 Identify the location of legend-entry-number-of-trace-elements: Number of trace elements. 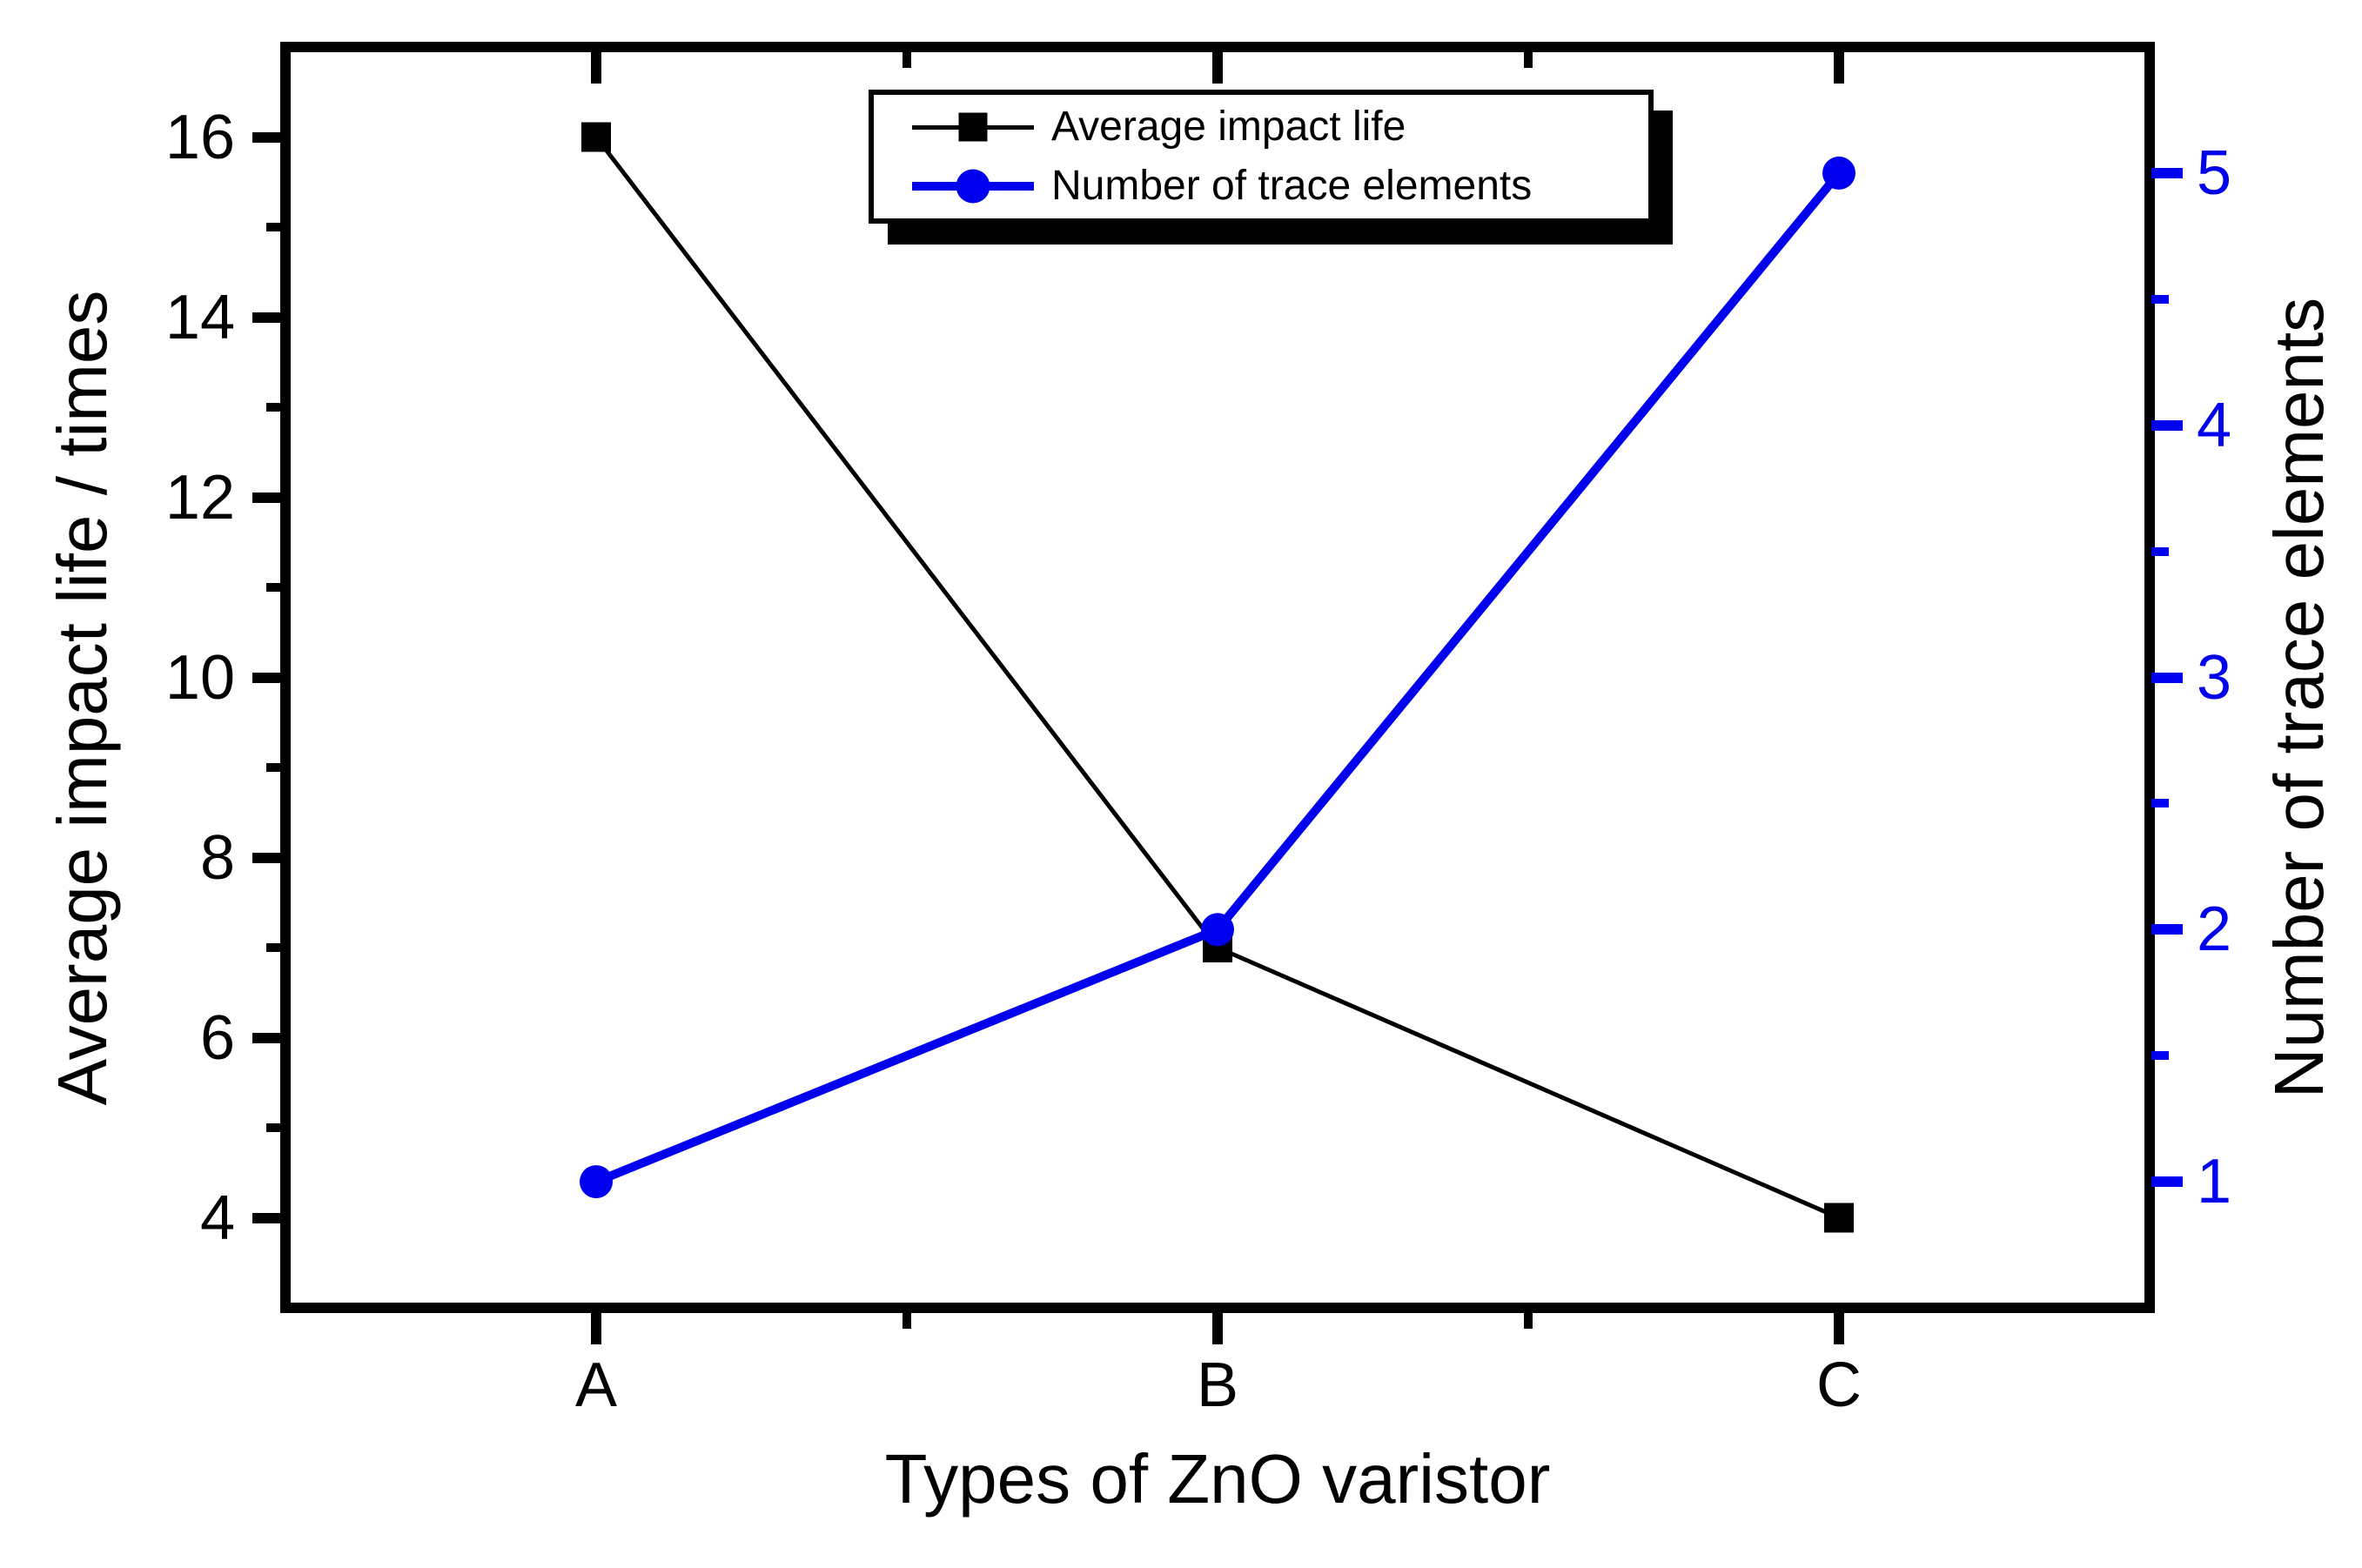
(1280, 186).